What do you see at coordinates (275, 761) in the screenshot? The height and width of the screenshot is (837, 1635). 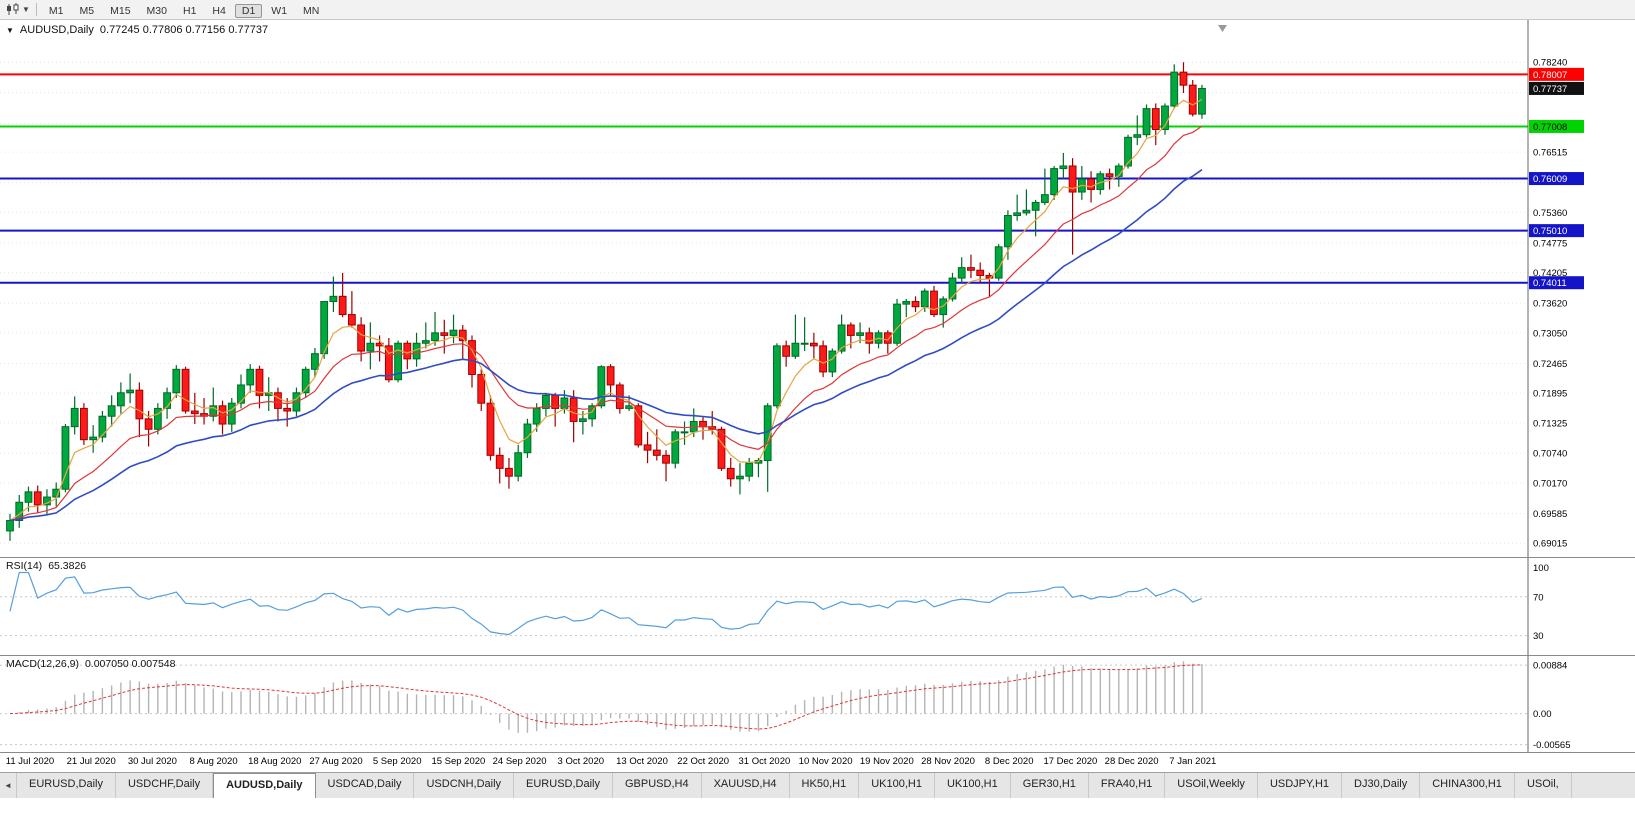 I see `date-tick-label: 18 Aug 2020` at bounding box center [275, 761].